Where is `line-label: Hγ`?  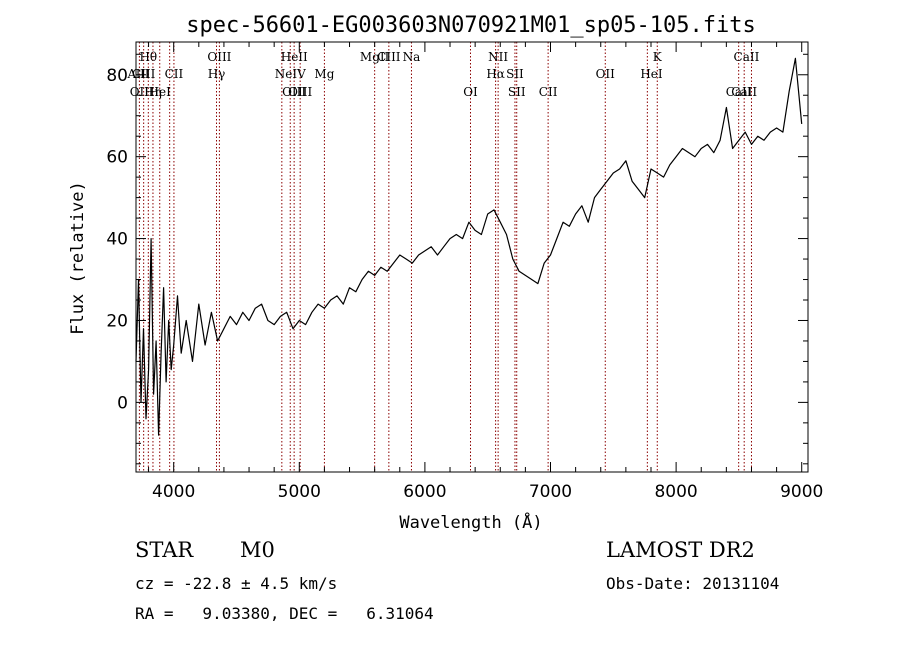
line-label: Hγ is located at coordinates (217, 74).